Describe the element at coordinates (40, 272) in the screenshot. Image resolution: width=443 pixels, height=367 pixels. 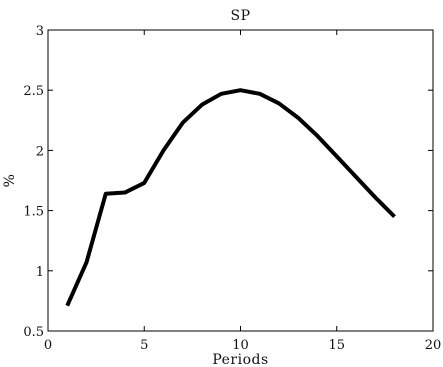
I see `y-tick-label: 1` at that location.